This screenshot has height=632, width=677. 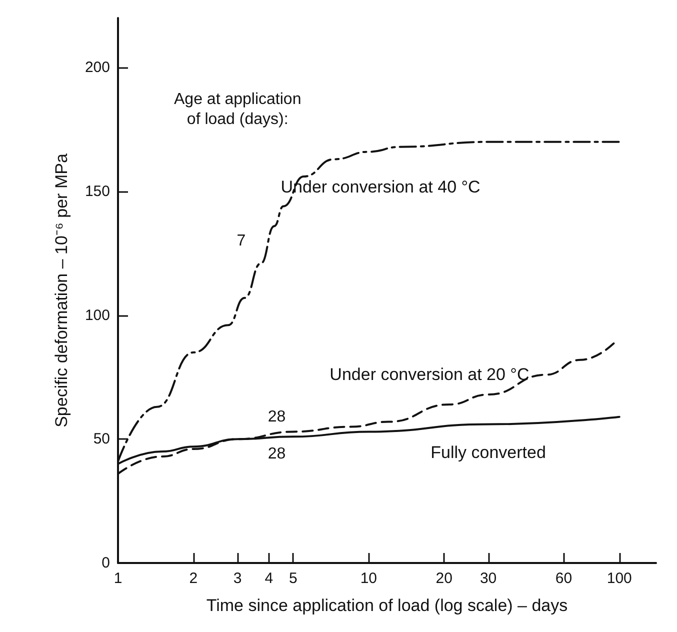 I want to click on x-tick-label: 2, so click(x=193, y=578).